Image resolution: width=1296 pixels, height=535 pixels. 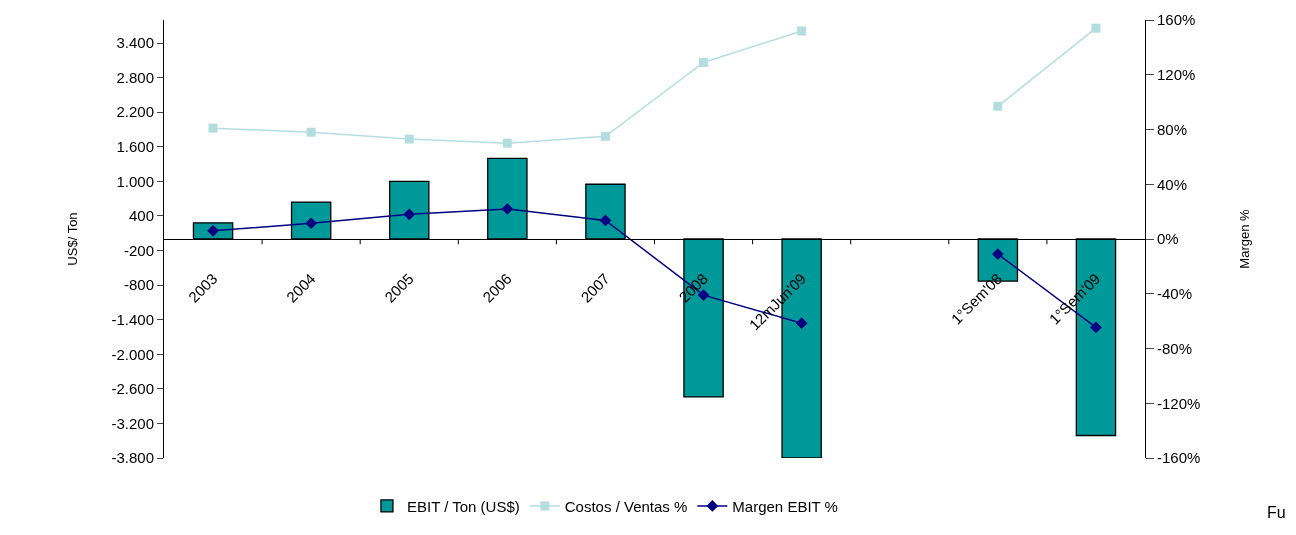 What do you see at coordinates (1176, 20) in the screenshot?
I see `y2-tick-label: 160%` at bounding box center [1176, 20].